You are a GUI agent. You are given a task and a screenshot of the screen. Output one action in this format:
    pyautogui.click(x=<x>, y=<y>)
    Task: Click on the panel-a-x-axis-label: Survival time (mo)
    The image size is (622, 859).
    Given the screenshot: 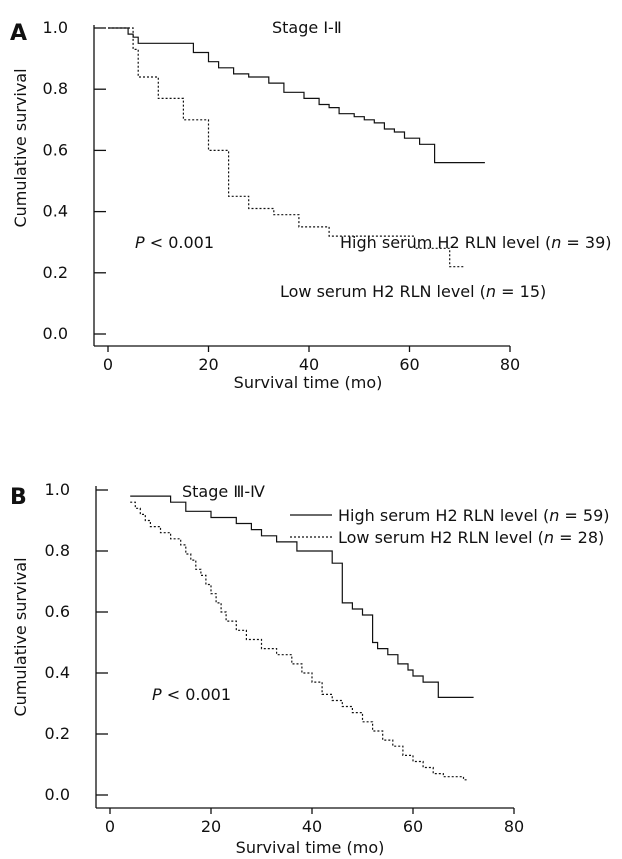 What is the action you would take?
    pyautogui.click(x=308, y=382)
    